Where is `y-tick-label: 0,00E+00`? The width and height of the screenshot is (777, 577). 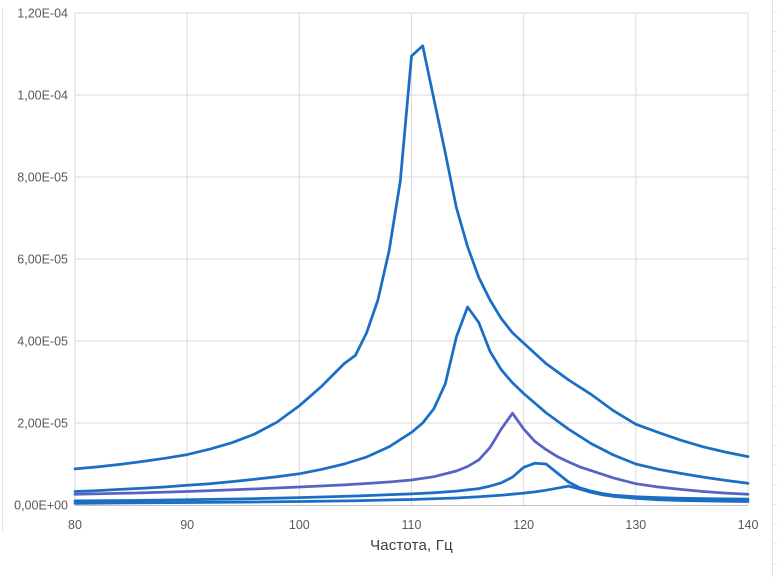
y-tick-label: 0,00E+00 is located at coordinates (41, 506).